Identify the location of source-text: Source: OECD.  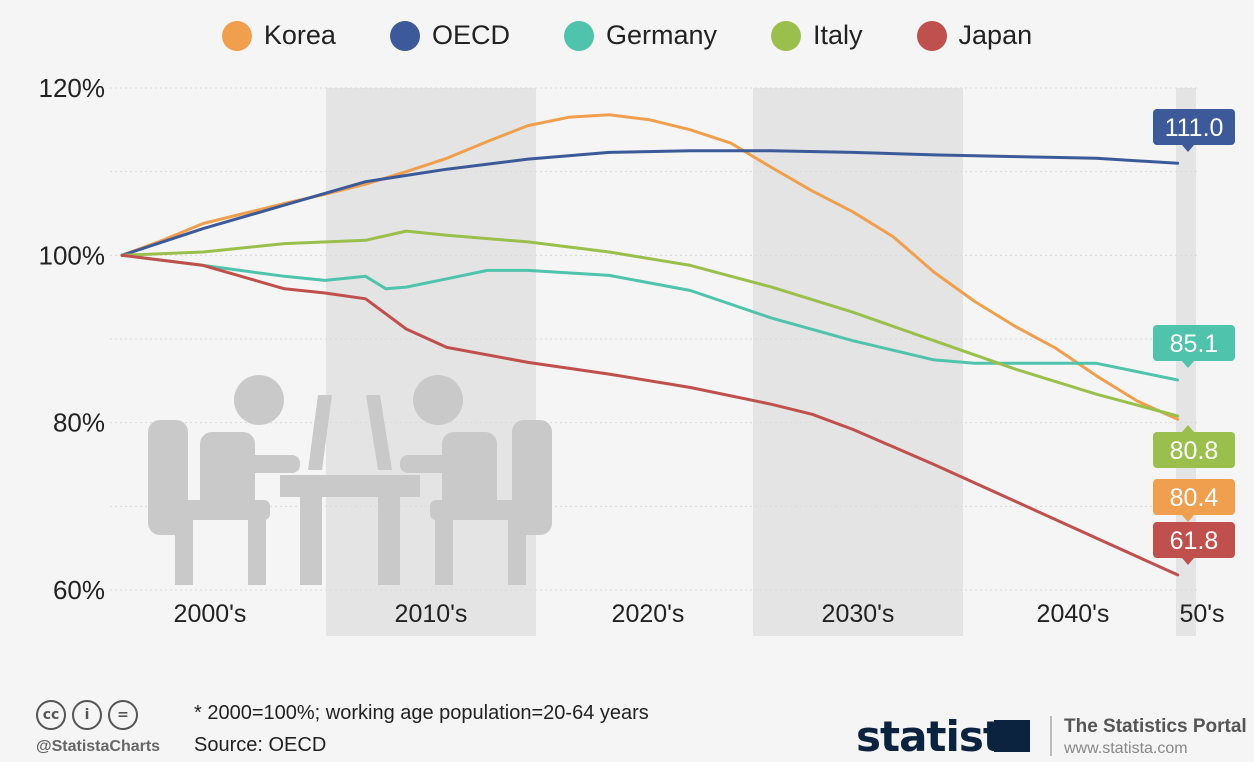
(260, 745).